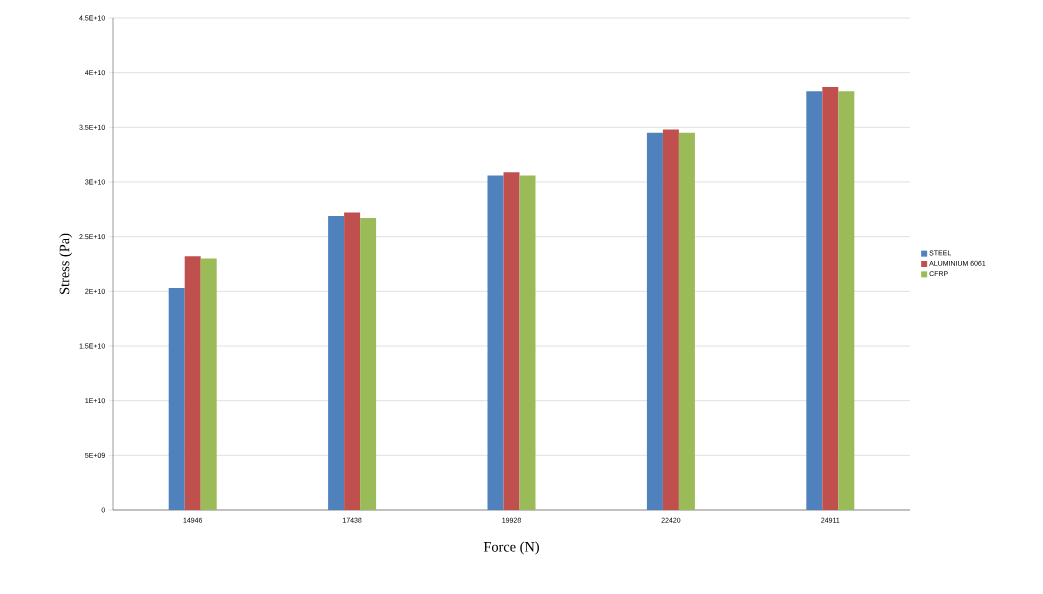  What do you see at coordinates (66, 263) in the screenshot?
I see `y-axis-title: Stress (Pa)` at bounding box center [66, 263].